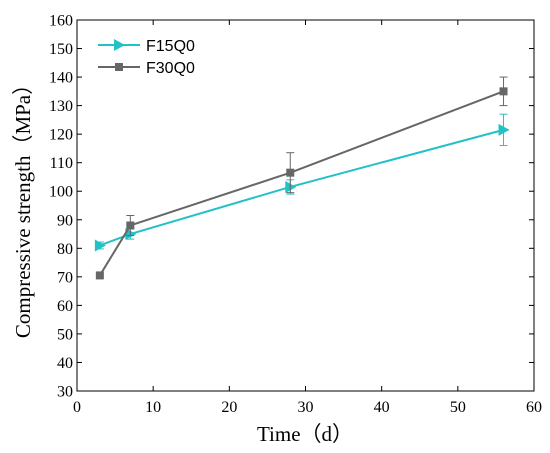 Image resolution: width=550 pixels, height=453 pixels. Describe the element at coordinates (61, 78) in the screenshot. I see `y-tick-label: 140` at that location.